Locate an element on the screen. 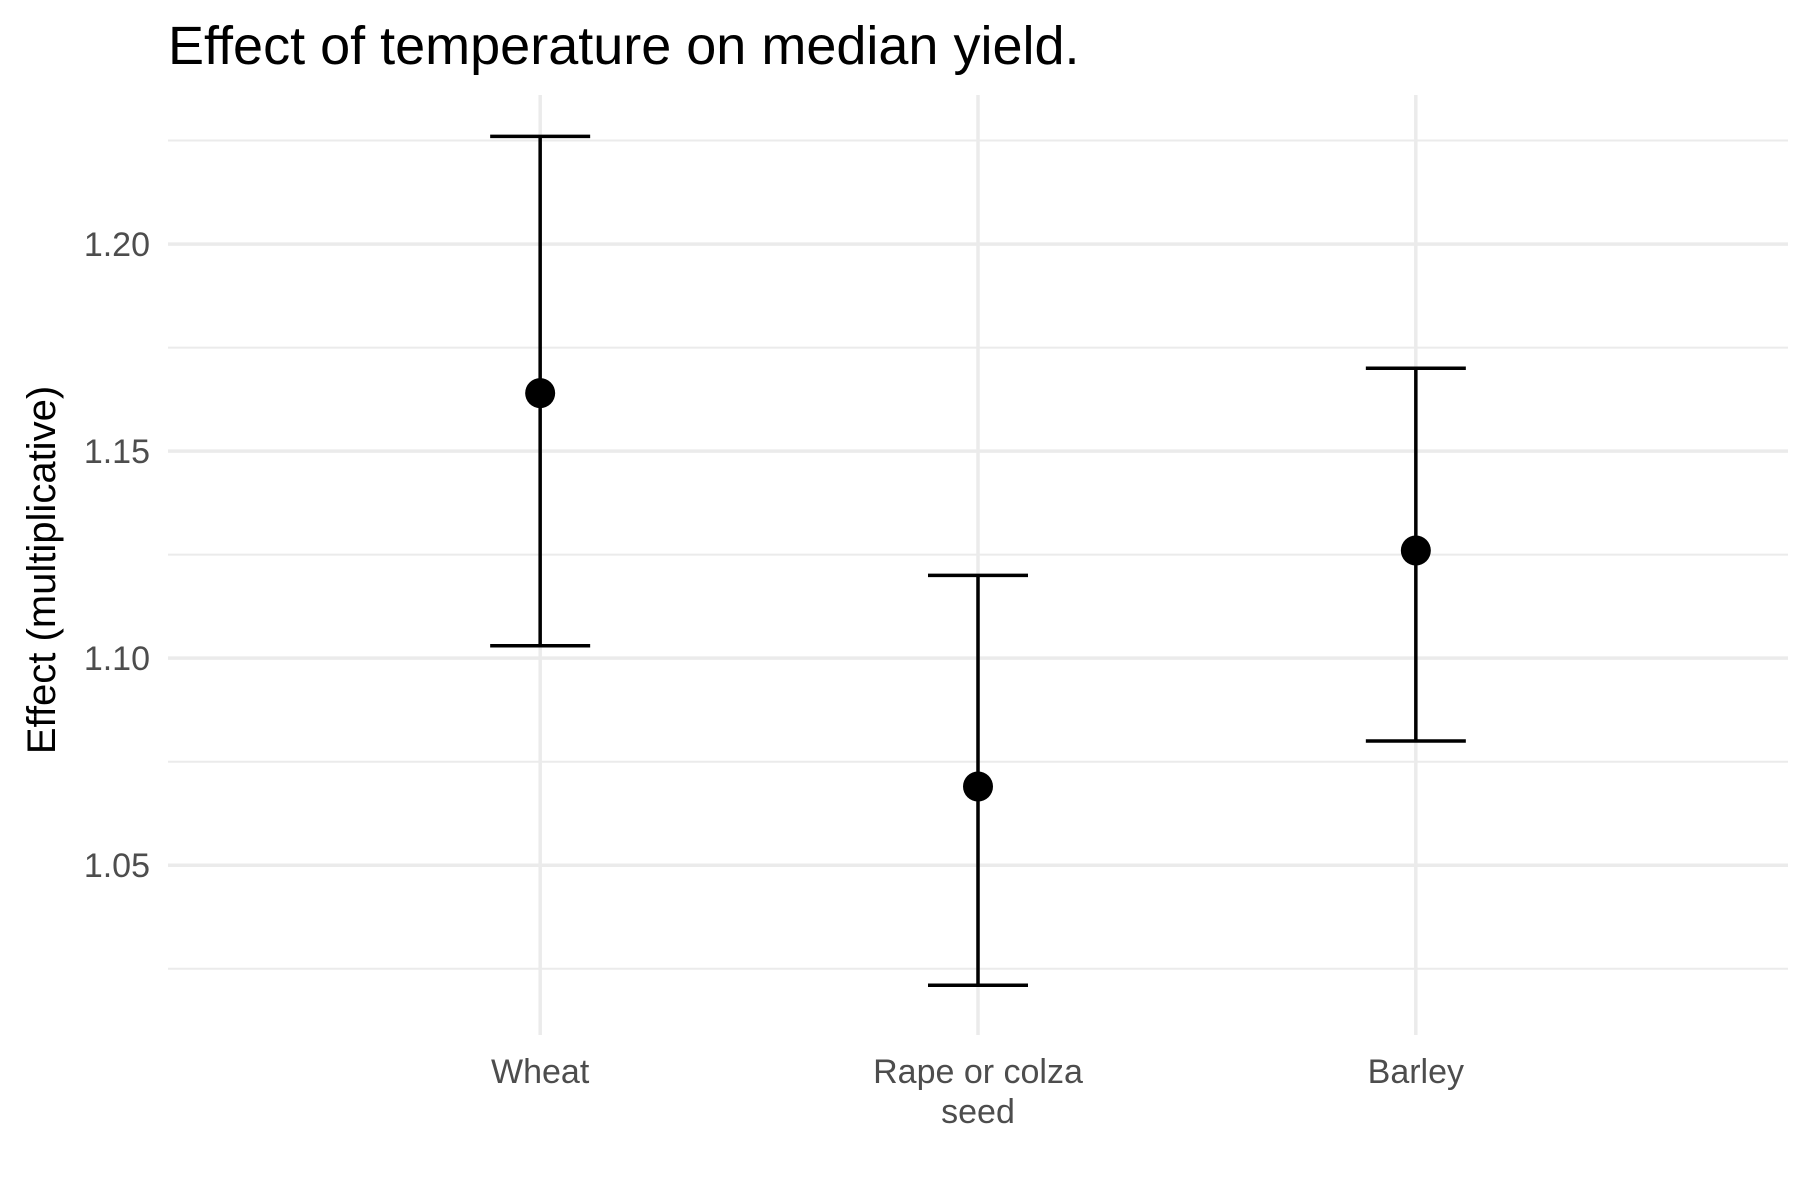 The height and width of the screenshot is (1200, 1800). x-tick-label: Barley is located at coordinates (1416, 1072).